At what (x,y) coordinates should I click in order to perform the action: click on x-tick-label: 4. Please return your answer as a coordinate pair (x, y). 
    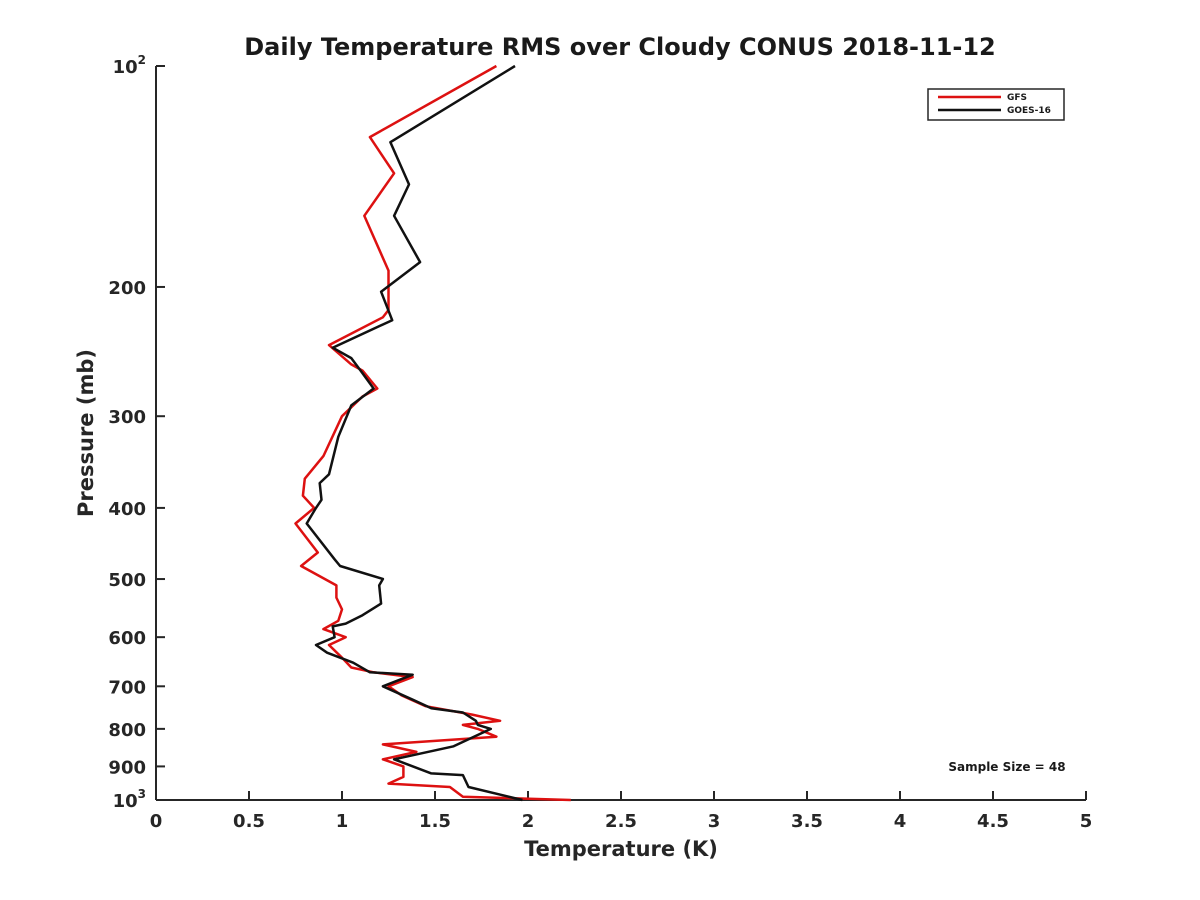
    Looking at the image, I should click on (900, 821).